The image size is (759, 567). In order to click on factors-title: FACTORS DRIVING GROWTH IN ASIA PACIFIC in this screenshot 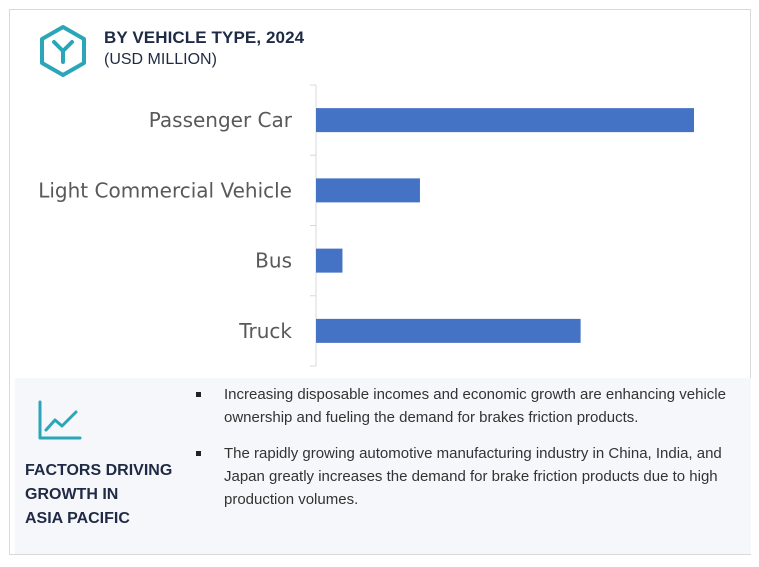, I will do `click(110, 495)`.